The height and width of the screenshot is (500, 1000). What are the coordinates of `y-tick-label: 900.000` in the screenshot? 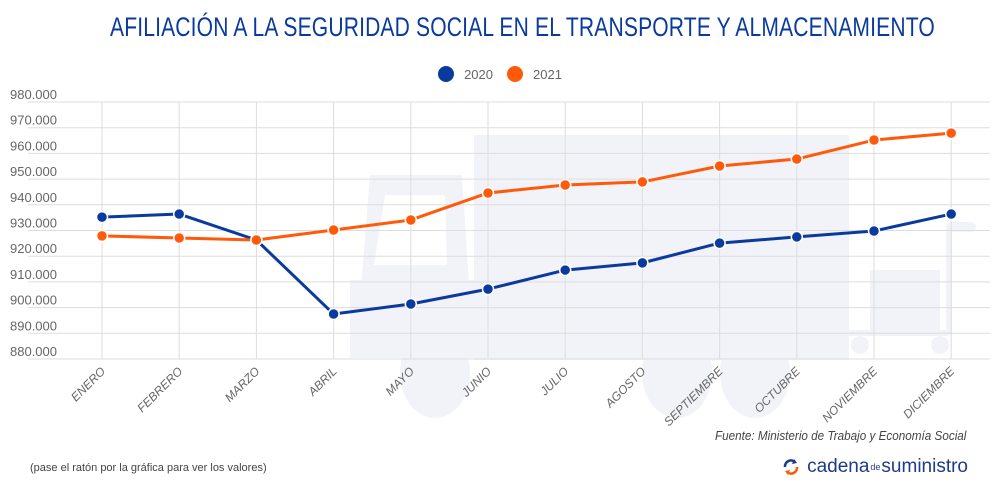 It's located at (33, 300).